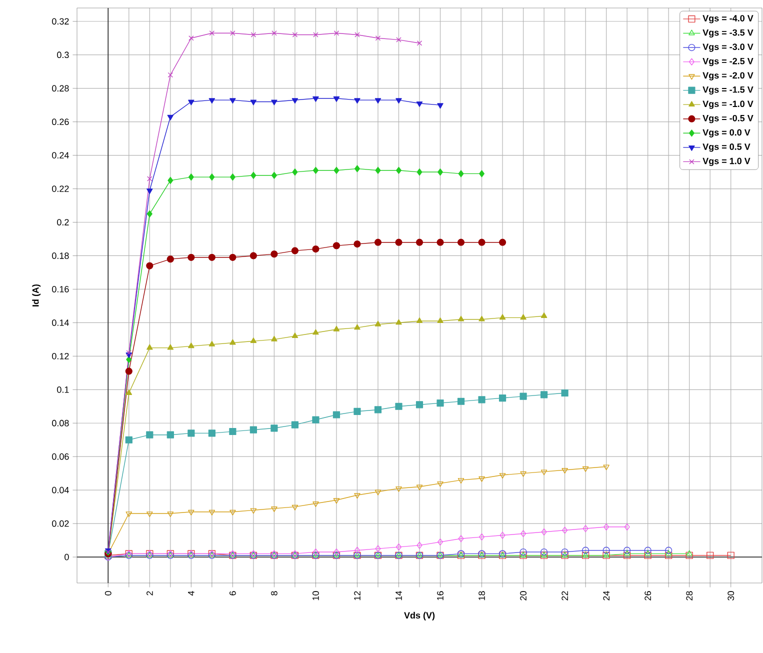  Describe the element at coordinates (565, 595) in the screenshot. I see `x-tick-label: 22` at that location.